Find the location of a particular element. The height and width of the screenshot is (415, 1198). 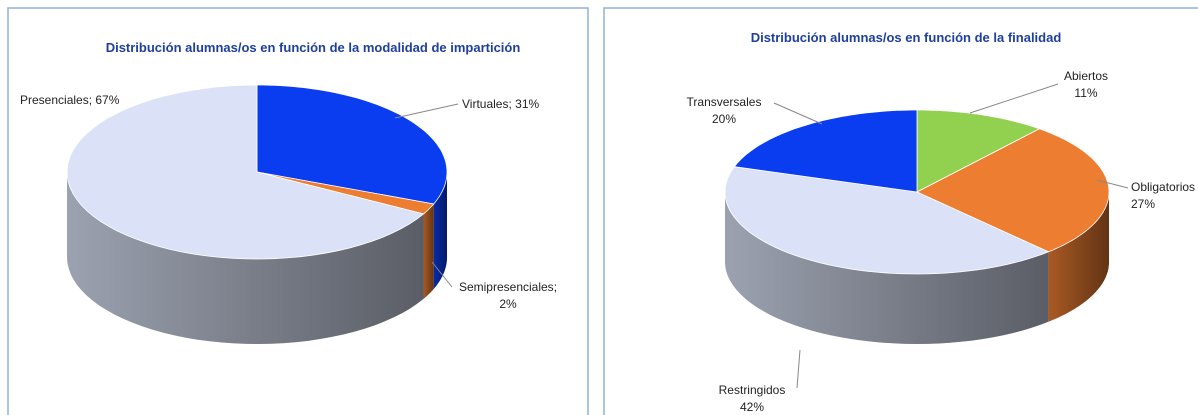

data-label: Restringidos 42% is located at coordinates (752, 398).